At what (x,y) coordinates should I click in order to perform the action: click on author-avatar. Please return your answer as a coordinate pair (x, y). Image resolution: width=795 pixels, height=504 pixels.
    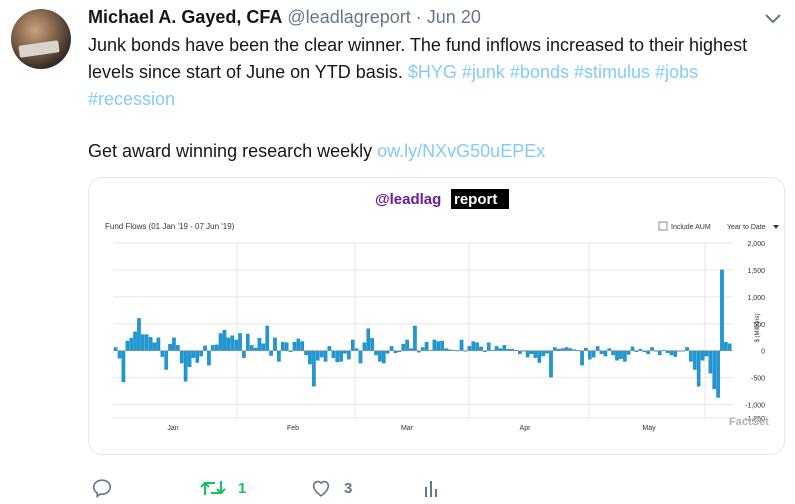
    Looking at the image, I should click on (41, 39).